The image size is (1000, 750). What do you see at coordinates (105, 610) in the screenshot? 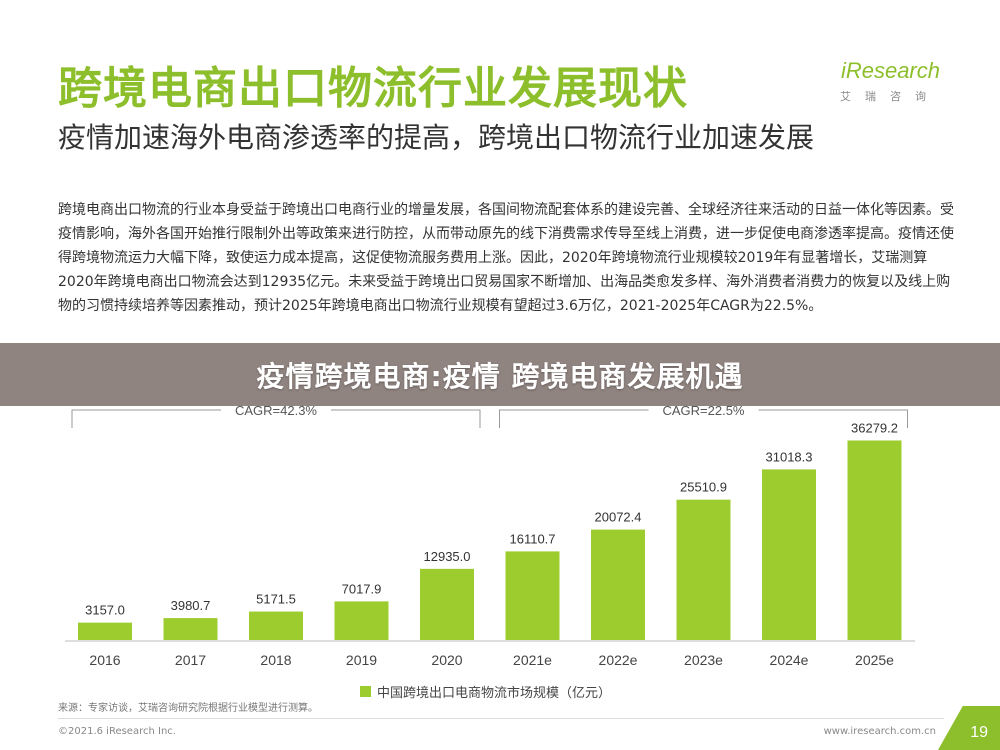
I see `value-label-2016: 3157.0` at bounding box center [105, 610].